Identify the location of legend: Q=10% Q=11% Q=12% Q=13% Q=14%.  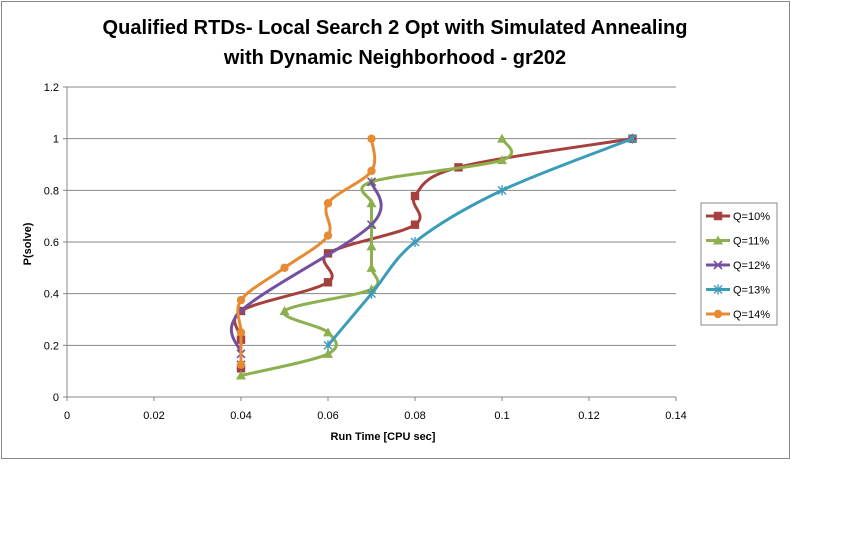
(739, 264).